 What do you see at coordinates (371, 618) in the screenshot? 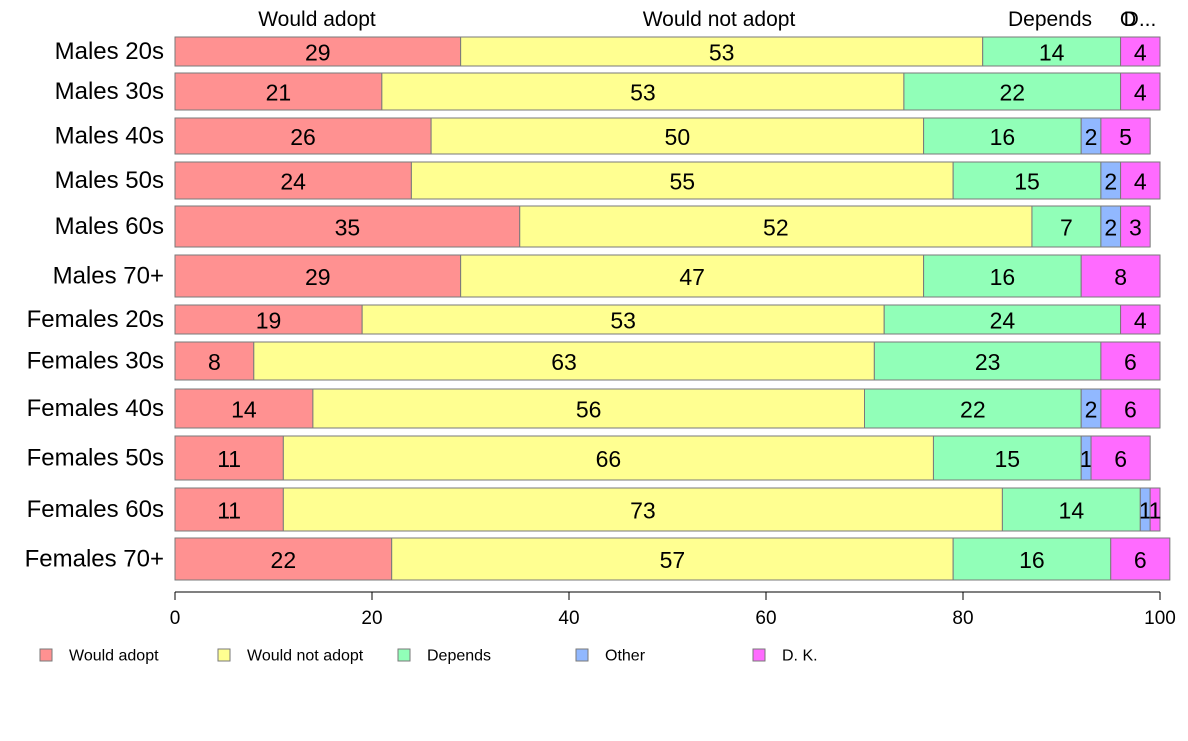
I see `x-tick-label: 20` at bounding box center [371, 618].